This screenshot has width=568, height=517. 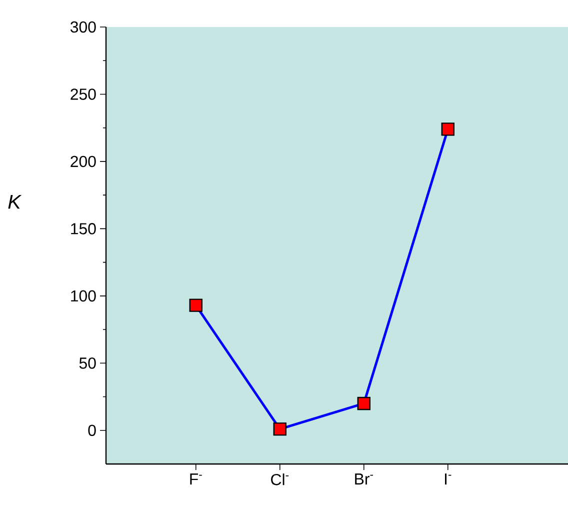 I want to click on y-tick-label: 200, so click(x=83, y=162).